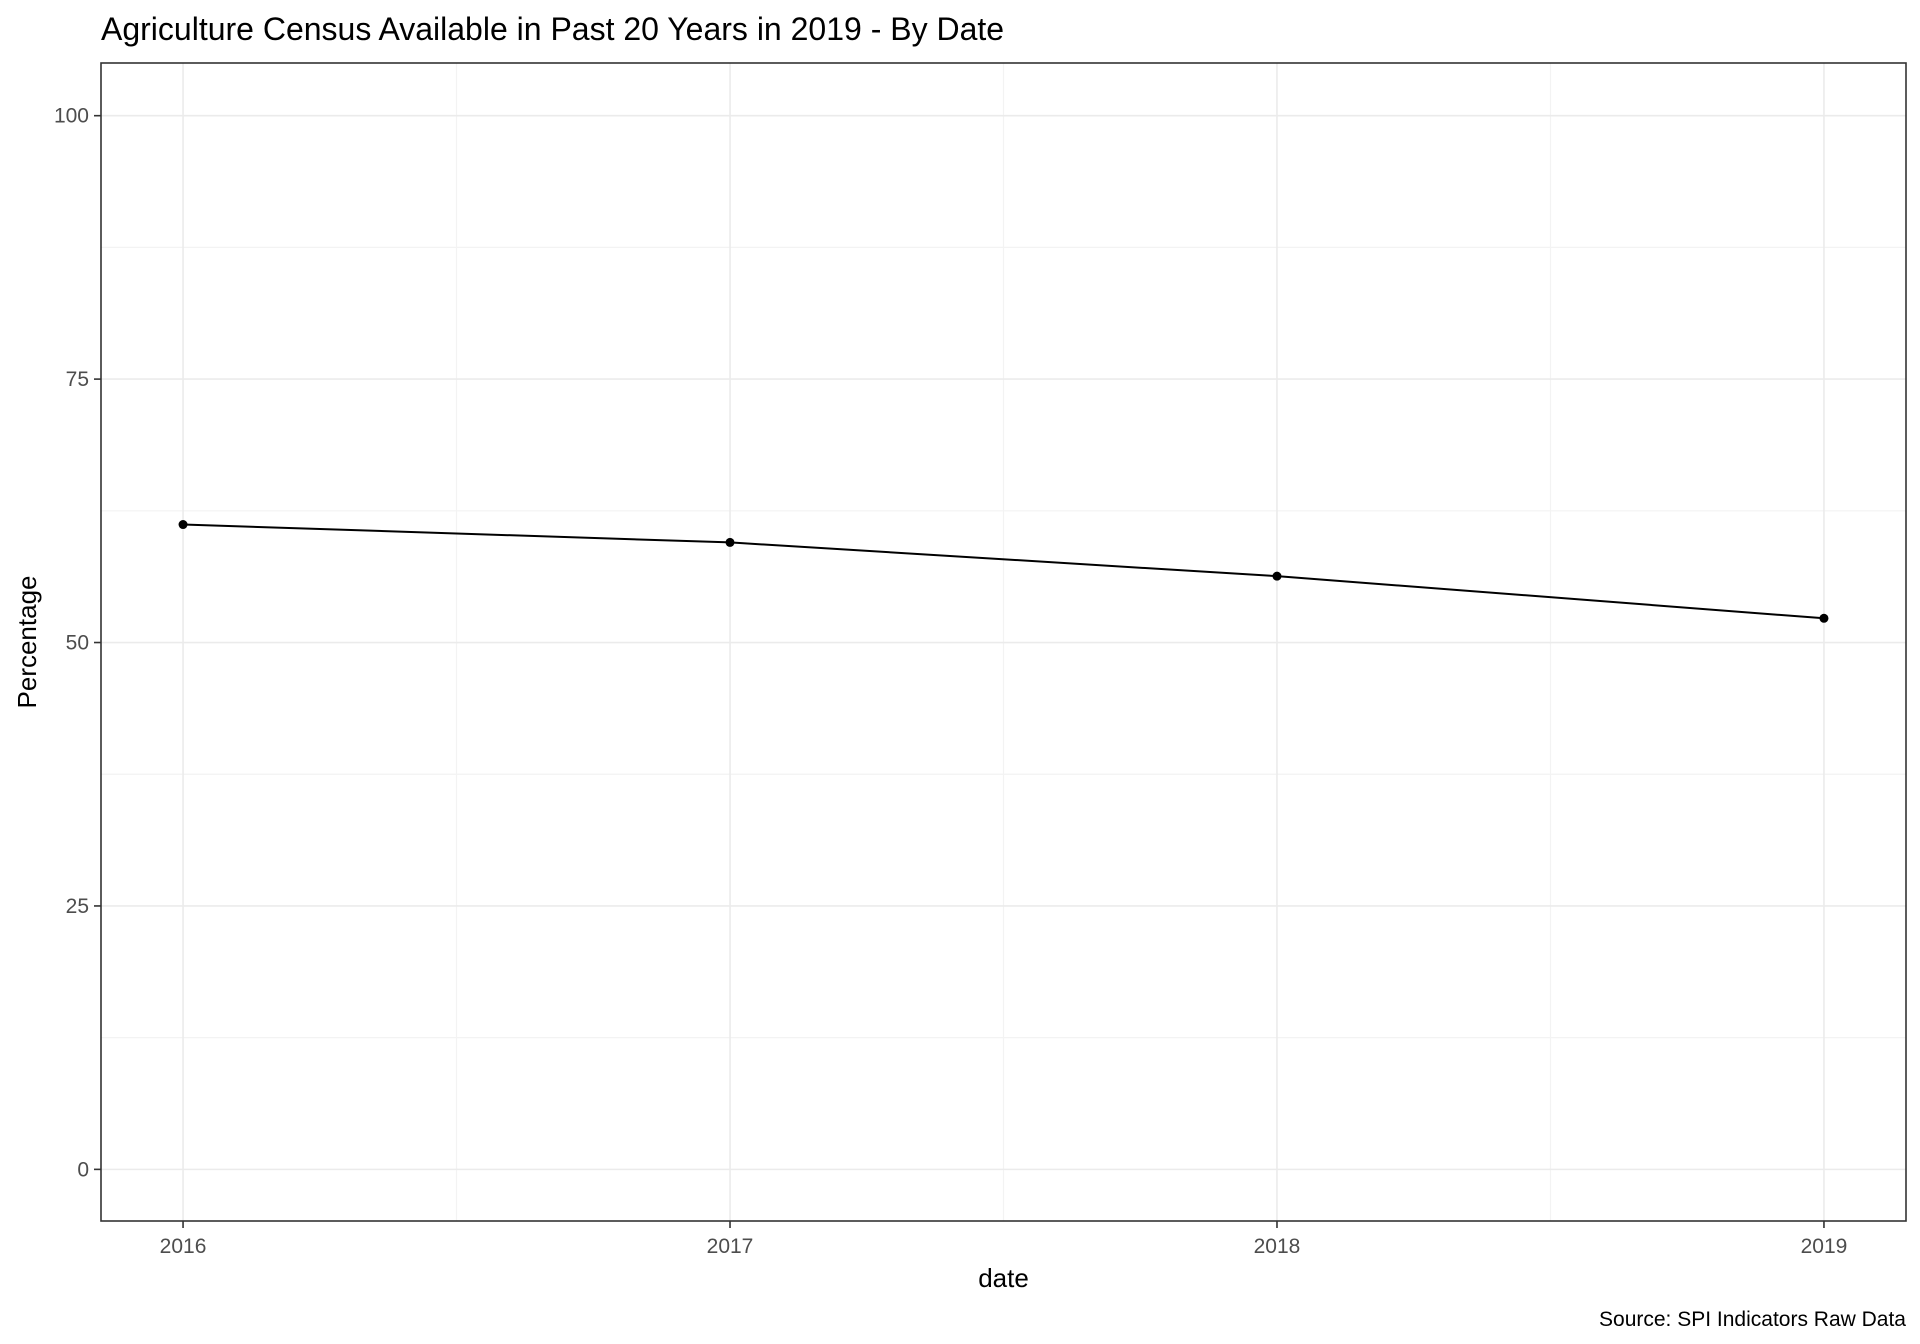 Image resolution: width=1920 pixels, height=1344 pixels. Describe the element at coordinates (83, 1169) in the screenshot. I see `y-tick-label: 0` at that location.